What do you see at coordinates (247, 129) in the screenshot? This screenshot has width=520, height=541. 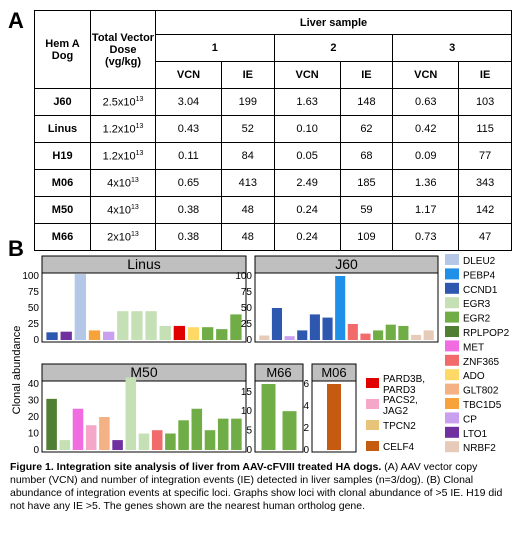 I see `ie-cell: 52` at bounding box center [247, 129].